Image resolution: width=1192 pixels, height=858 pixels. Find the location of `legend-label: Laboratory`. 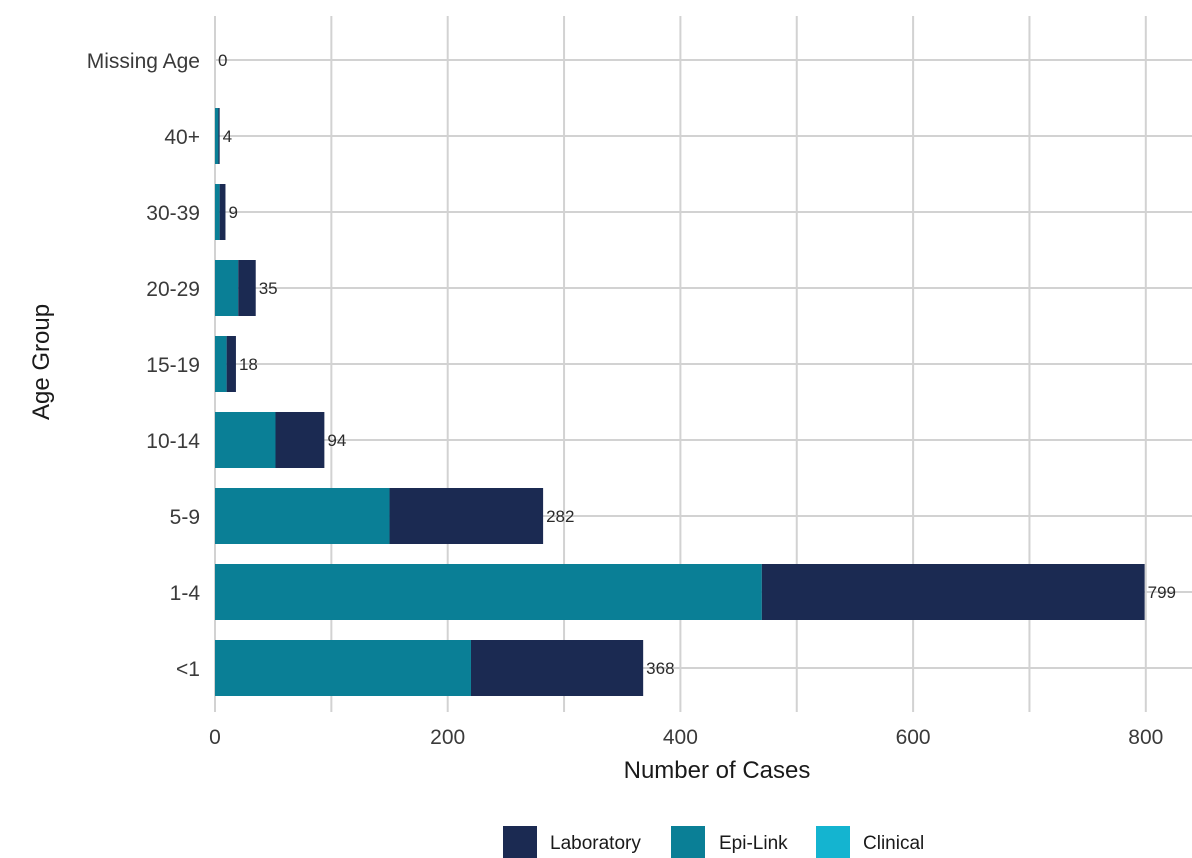

legend-label: Laboratory is located at coordinates (595, 843).